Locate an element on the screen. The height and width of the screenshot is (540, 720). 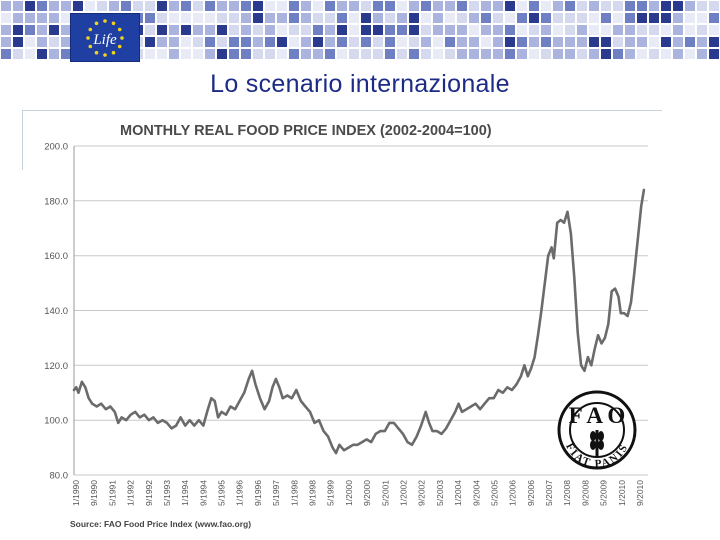
fao-letters: F A O is located at coordinates (597, 415).